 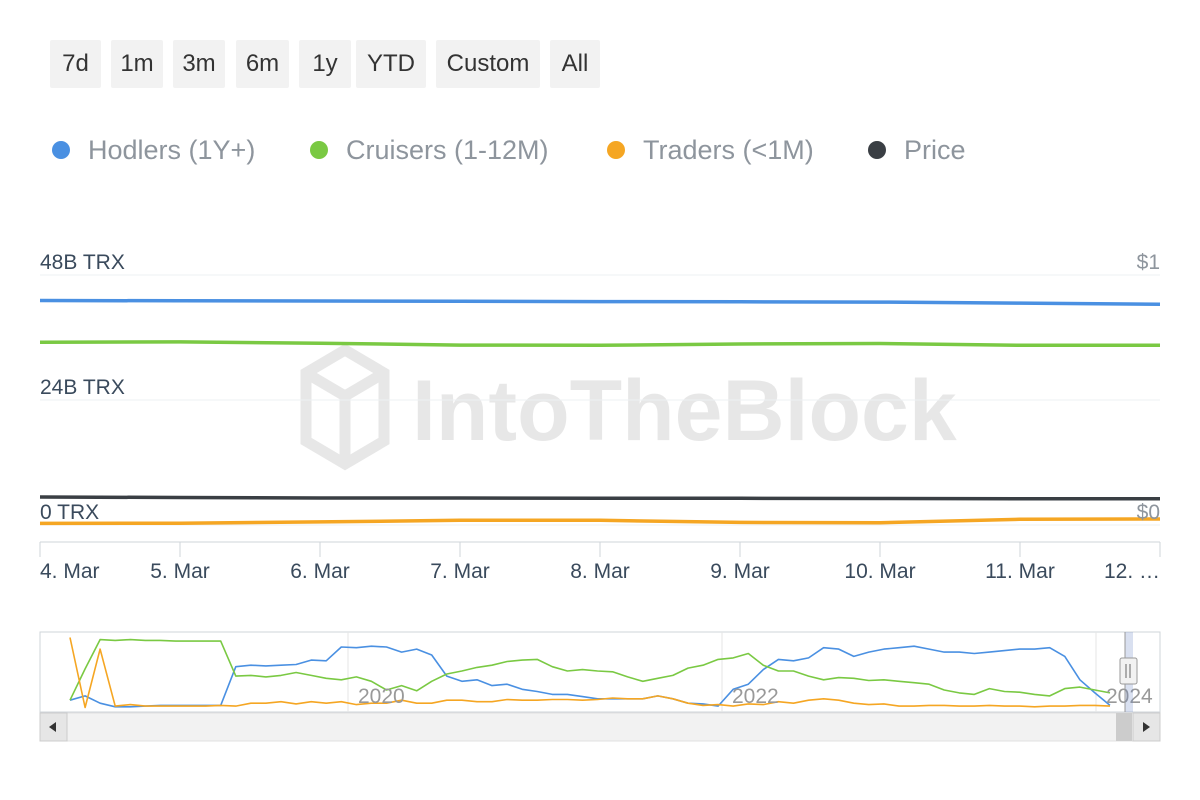 What do you see at coordinates (879, 571) in the screenshot?
I see `x-tick-label: 10. Mar` at bounding box center [879, 571].